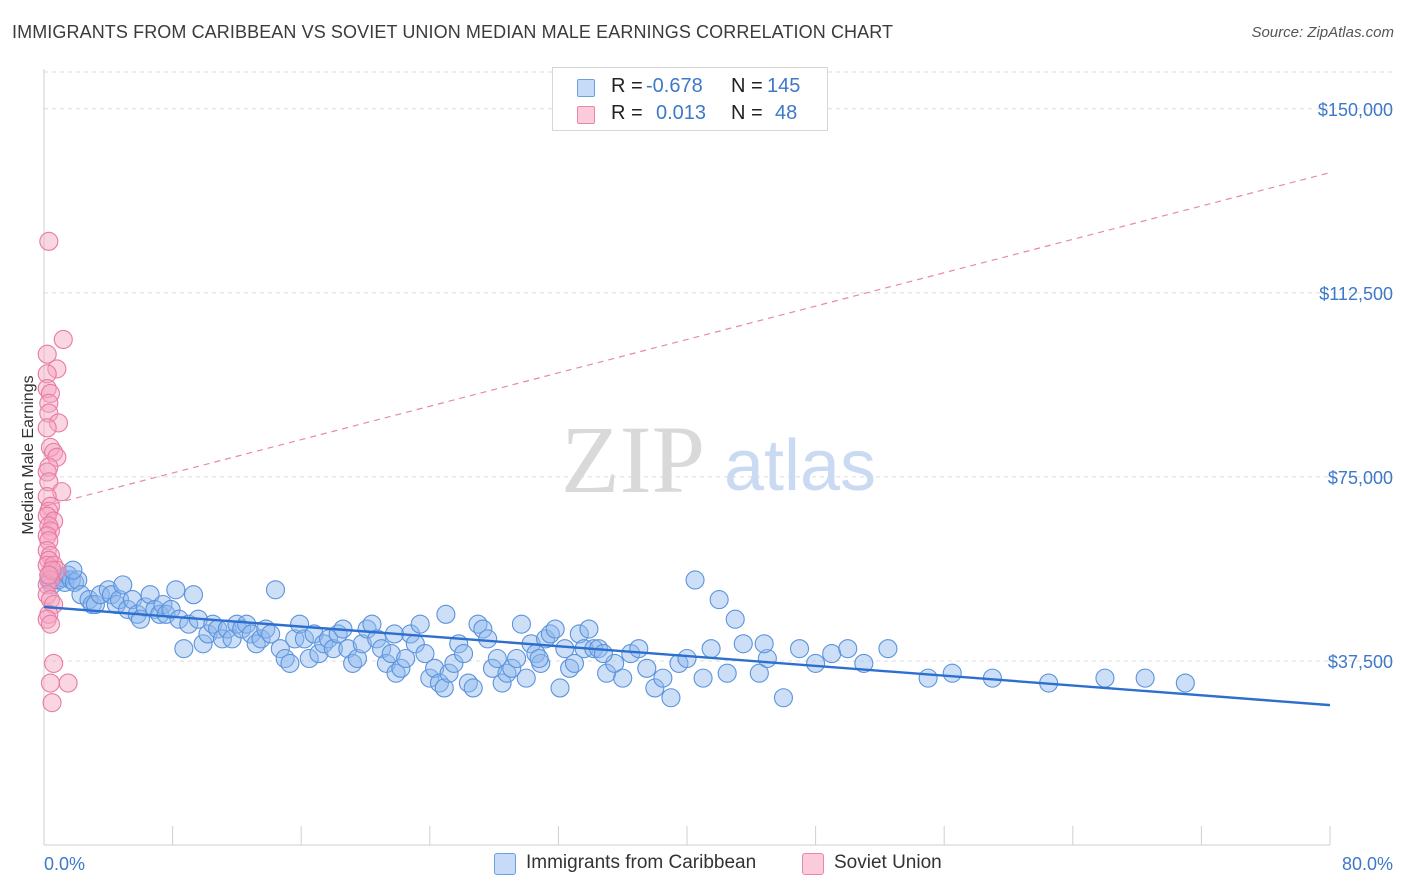  Describe the element at coordinates (813, 864) in the screenshot. I see `bottom-legend-swatch-soviet` at that location.